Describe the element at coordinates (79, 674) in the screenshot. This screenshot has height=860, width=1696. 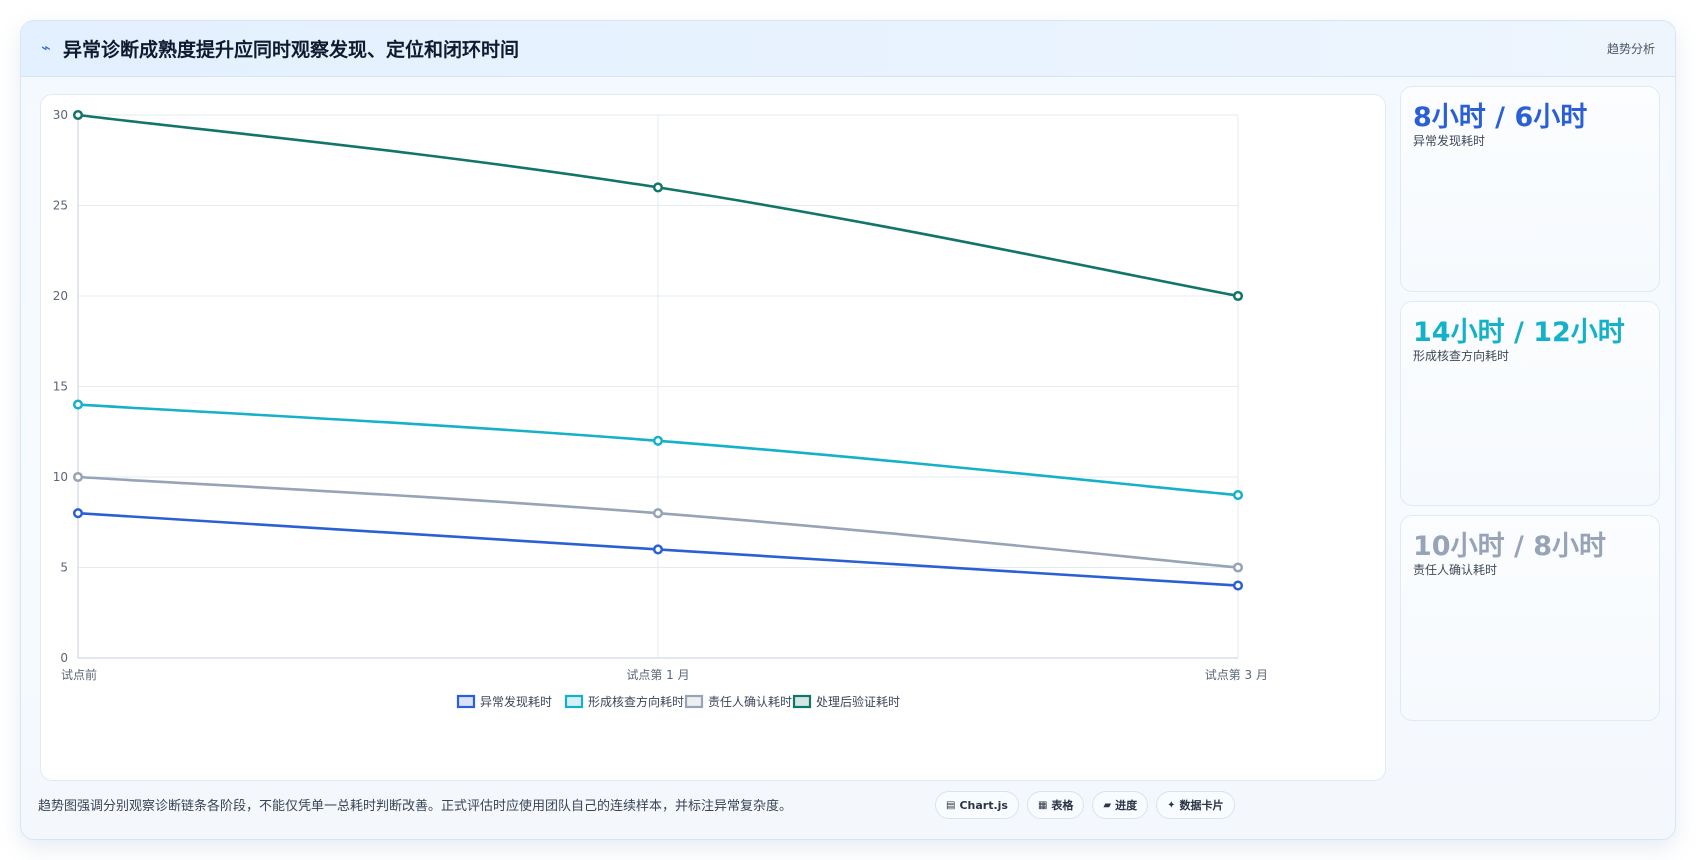
I see `x-tick-label: 试点前` at that location.